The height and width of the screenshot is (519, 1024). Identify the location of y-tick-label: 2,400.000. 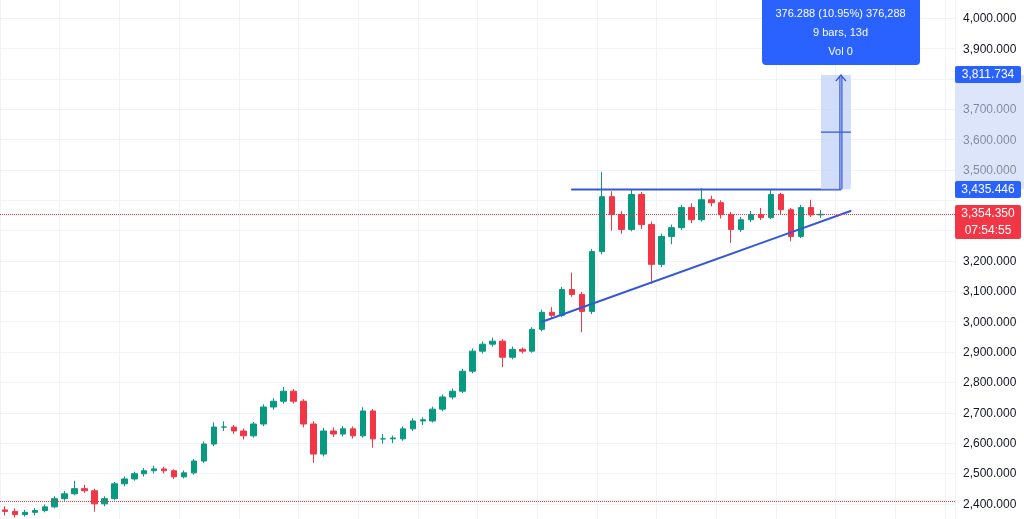
(990, 503).